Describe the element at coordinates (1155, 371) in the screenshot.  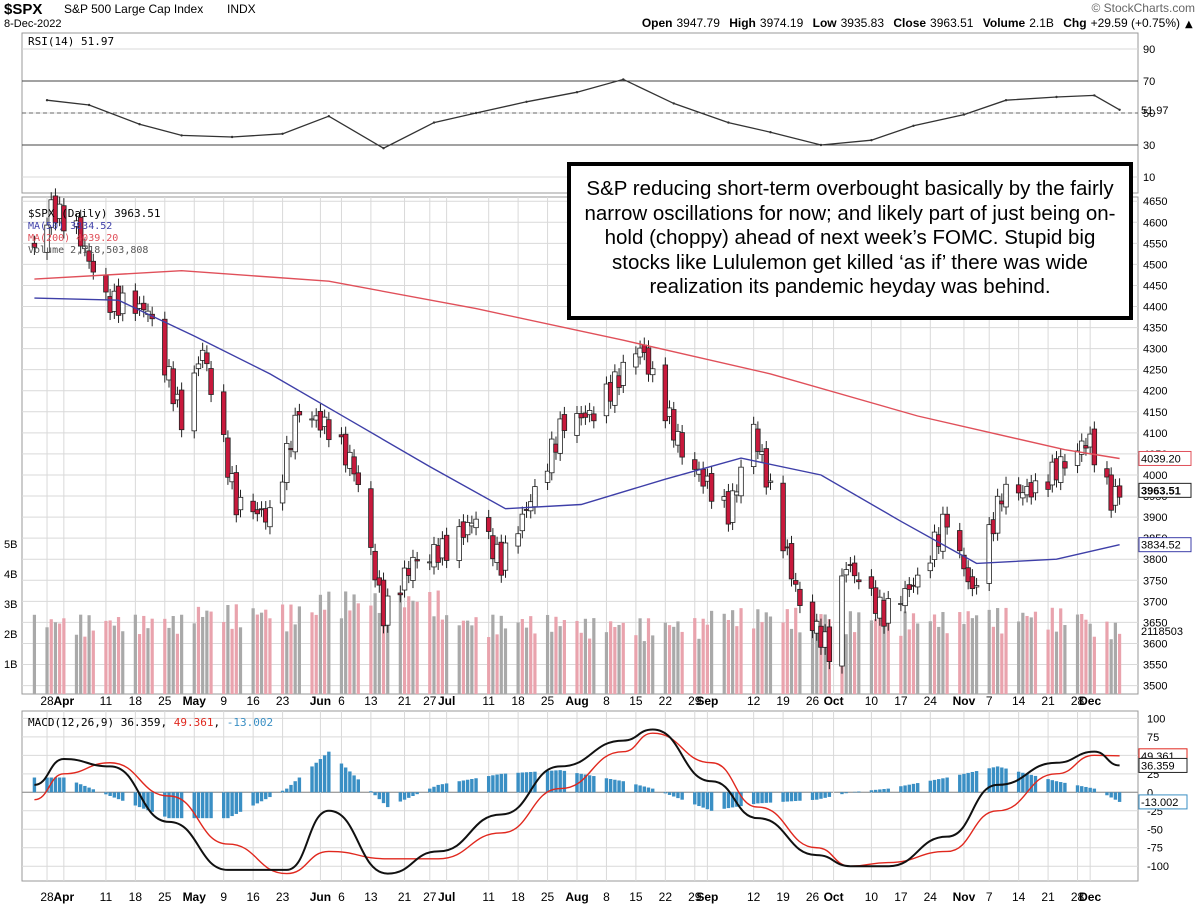
I see `price-tick-label: 4250` at that location.